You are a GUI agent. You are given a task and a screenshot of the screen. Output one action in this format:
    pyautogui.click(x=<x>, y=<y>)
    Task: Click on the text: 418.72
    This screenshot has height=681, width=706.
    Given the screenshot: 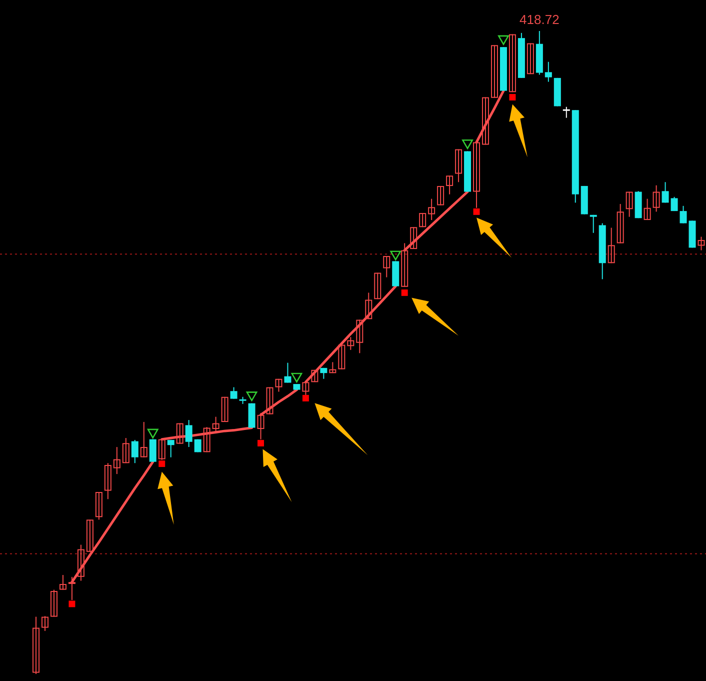 What is the action you would take?
    pyautogui.click(x=540, y=19)
    